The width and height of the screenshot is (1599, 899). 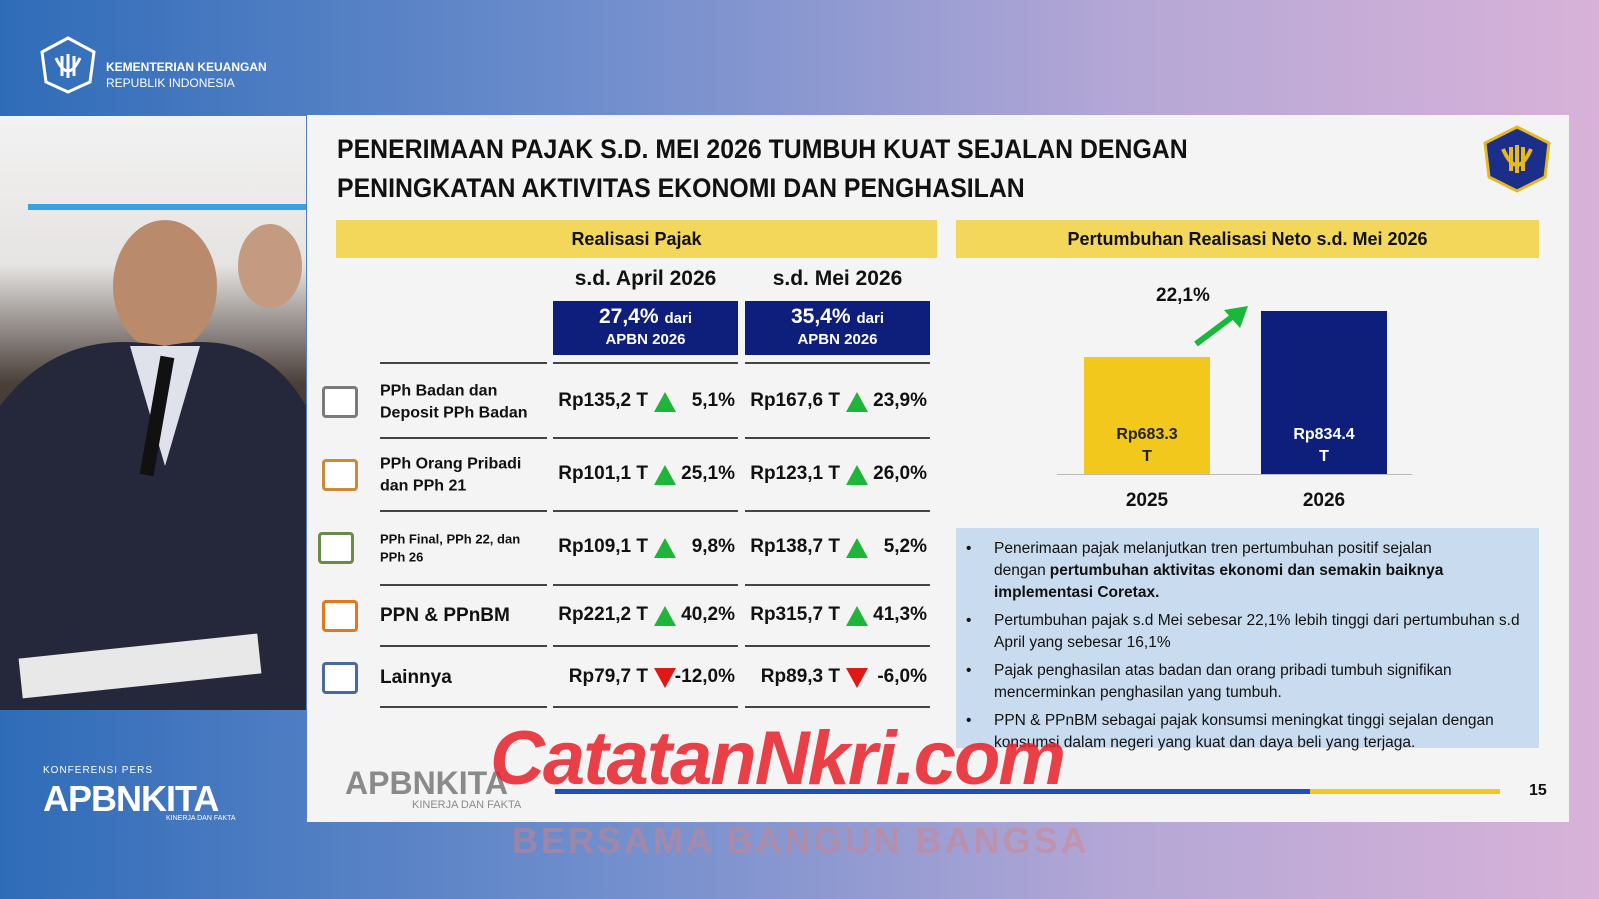 What do you see at coordinates (1405, 791) in the screenshot?
I see `footer-bar-yellow` at bounding box center [1405, 791].